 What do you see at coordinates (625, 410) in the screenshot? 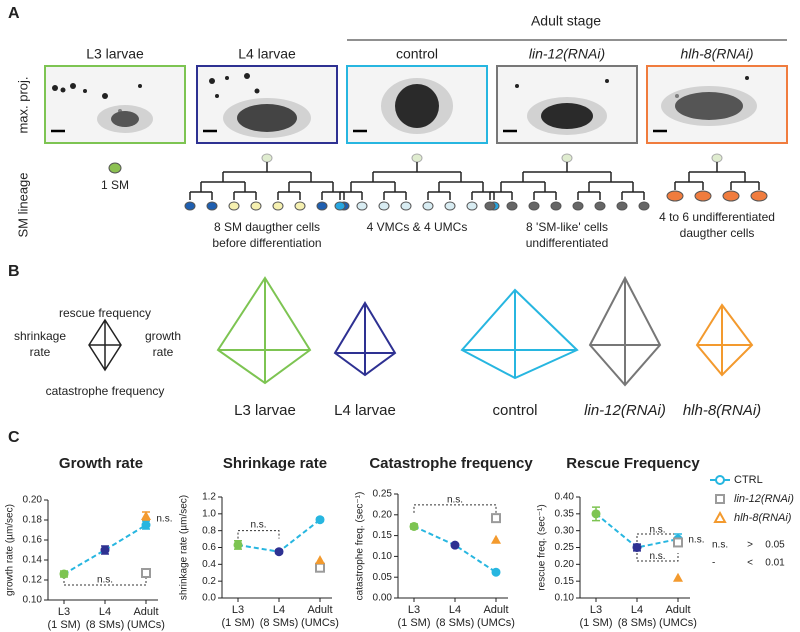
I see `kite-label: lin-12(RNAi)` at bounding box center [625, 410].